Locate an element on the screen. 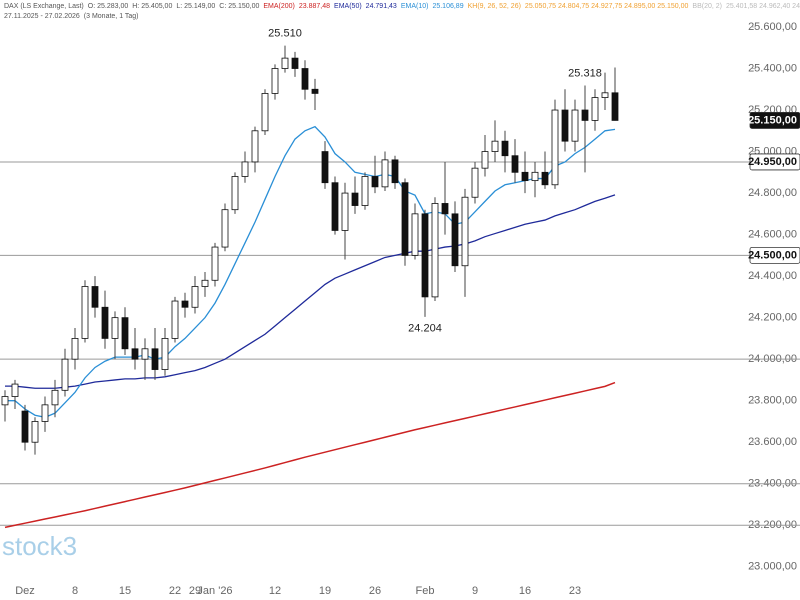  x-tick-label: 19 is located at coordinates (325, 591).